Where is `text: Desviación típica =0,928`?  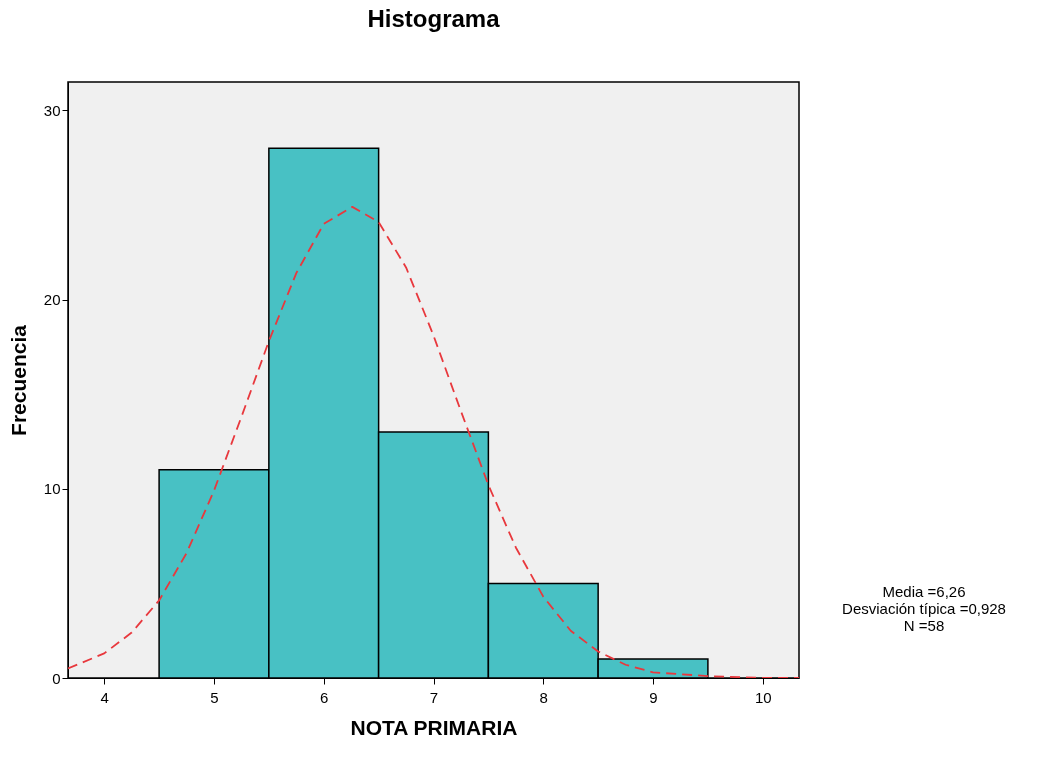
text: Desviación típica =0,928 is located at coordinates (924, 608).